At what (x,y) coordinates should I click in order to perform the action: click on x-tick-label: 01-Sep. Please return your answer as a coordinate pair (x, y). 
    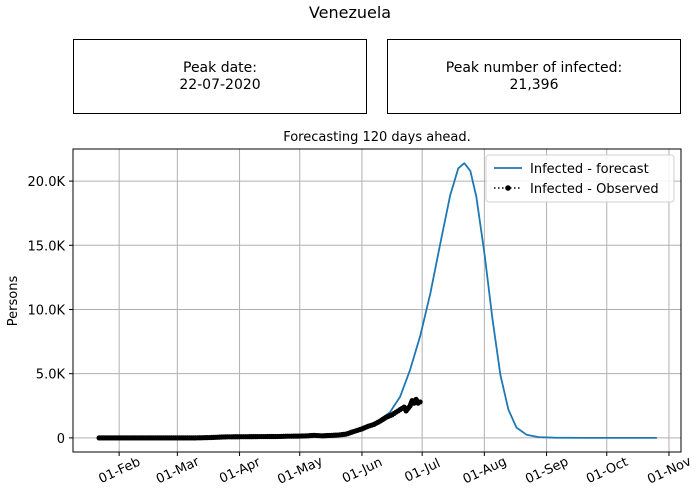
    Looking at the image, I should click on (547, 470).